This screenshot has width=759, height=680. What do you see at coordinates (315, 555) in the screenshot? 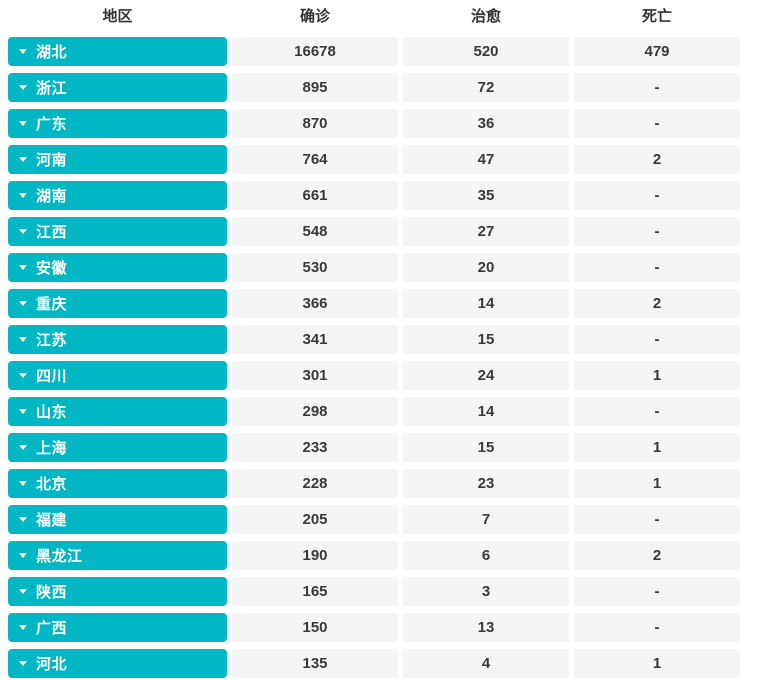
I see `confirmed-count-cell: 190` at bounding box center [315, 555].